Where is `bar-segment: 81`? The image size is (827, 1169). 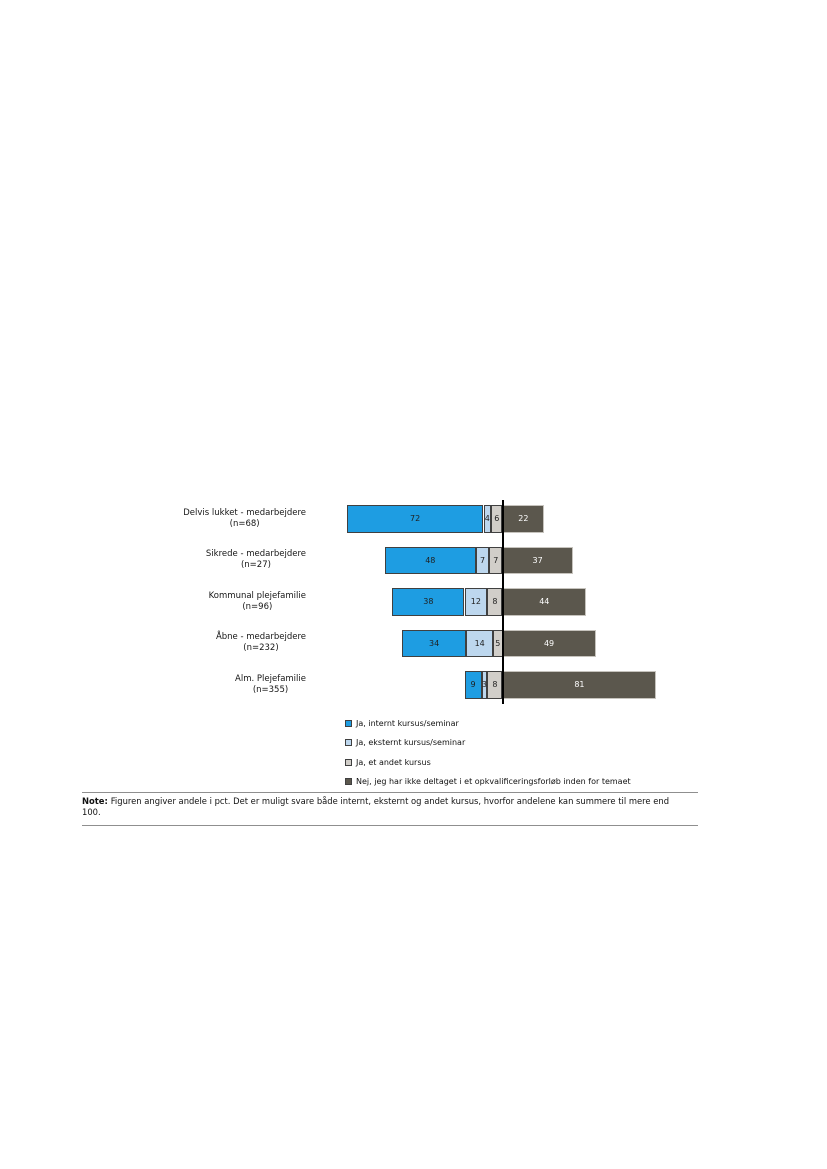 bar-segment: 81 is located at coordinates (579, 685).